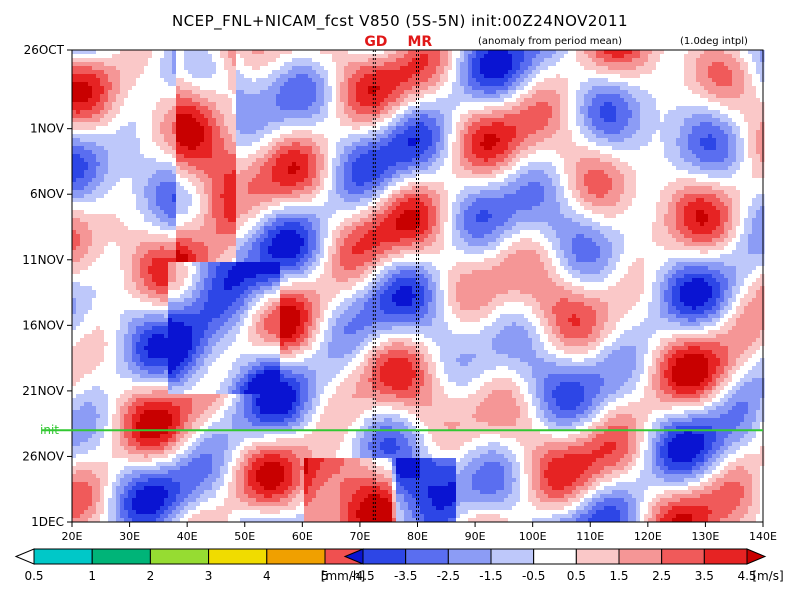  Describe the element at coordinates (618, 576) in the screenshot. I see `wind-level-label: 1.5` at that location.